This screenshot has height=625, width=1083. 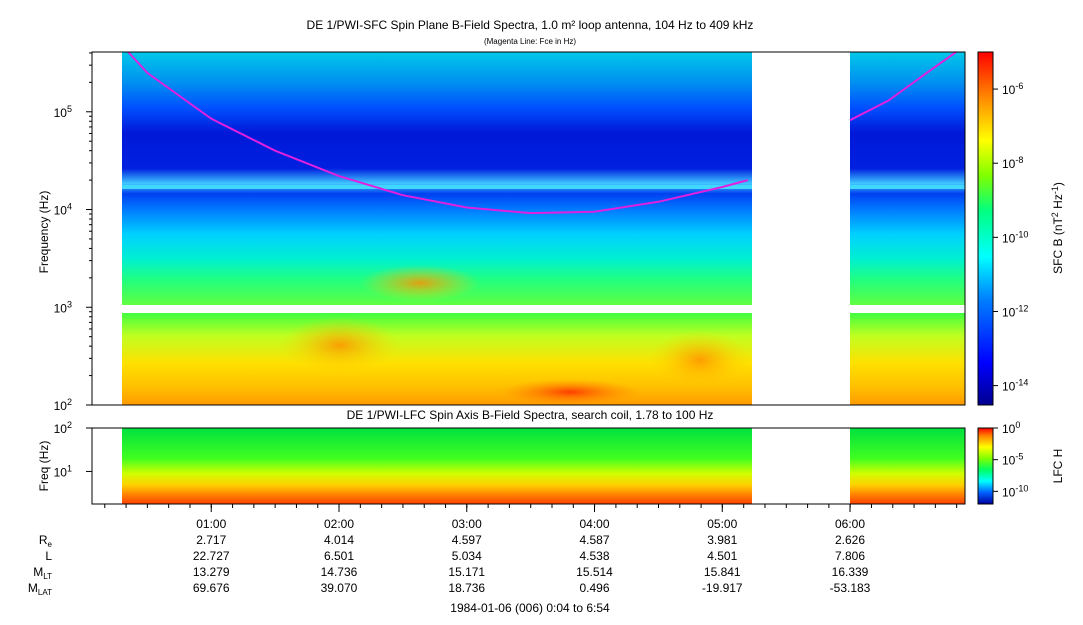 I want to click on ephemeris-row-label-sub: LAT, so click(x=45, y=592).